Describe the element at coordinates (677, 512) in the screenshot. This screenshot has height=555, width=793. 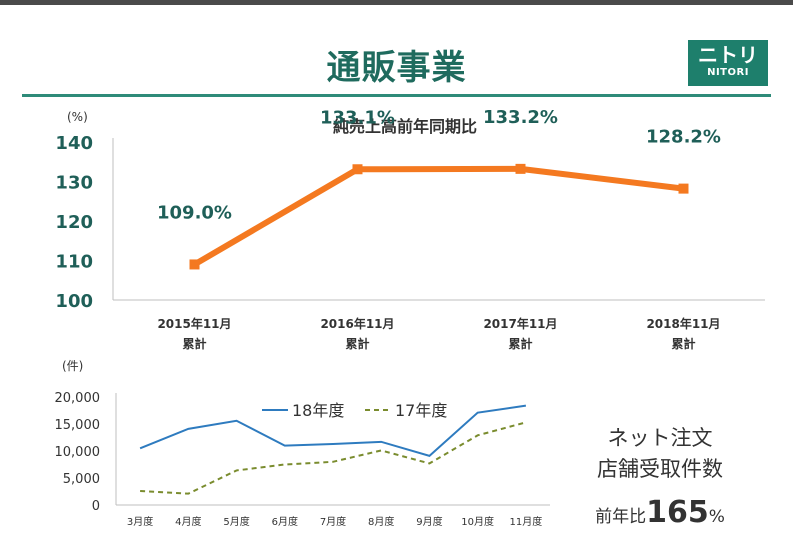
I see `yoy-ratio-value: 165` at that location.